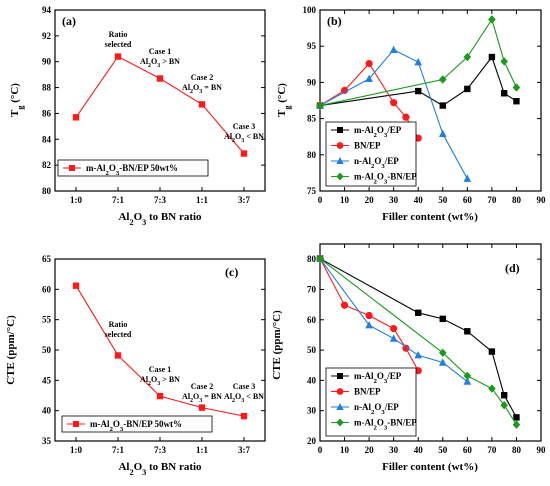 The image size is (550, 486). What do you see at coordinates (367, 392) in the screenshot?
I see `legend-label: BN/EP` at bounding box center [367, 392].